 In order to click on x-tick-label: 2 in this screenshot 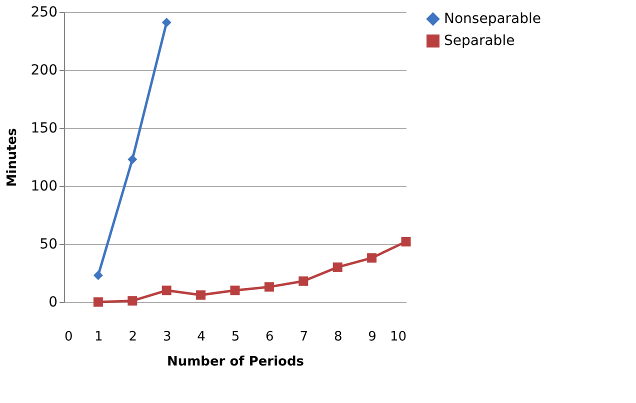, I will do `click(133, 337)`.